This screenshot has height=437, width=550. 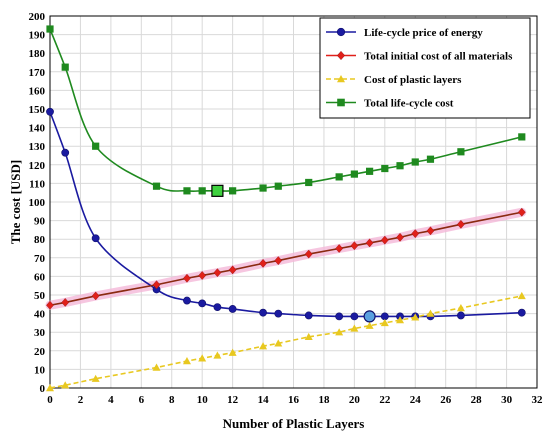 I want to click on y-axis-title: The cost [USD], so click(x=15, y=202).